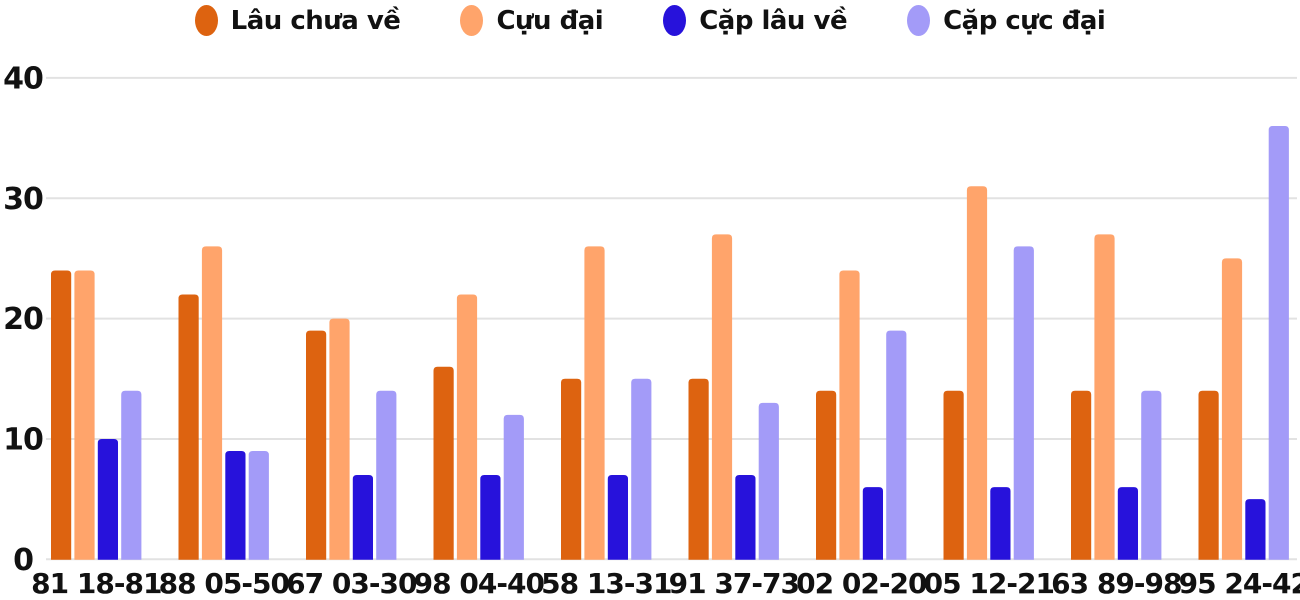 Image resolution: width=1300 pixels, height=600 pixels. Describe the element at coordinates (224, 583) in the screenshot. I see `x-axis-label-88 05-50: 88 05-50` at that location.